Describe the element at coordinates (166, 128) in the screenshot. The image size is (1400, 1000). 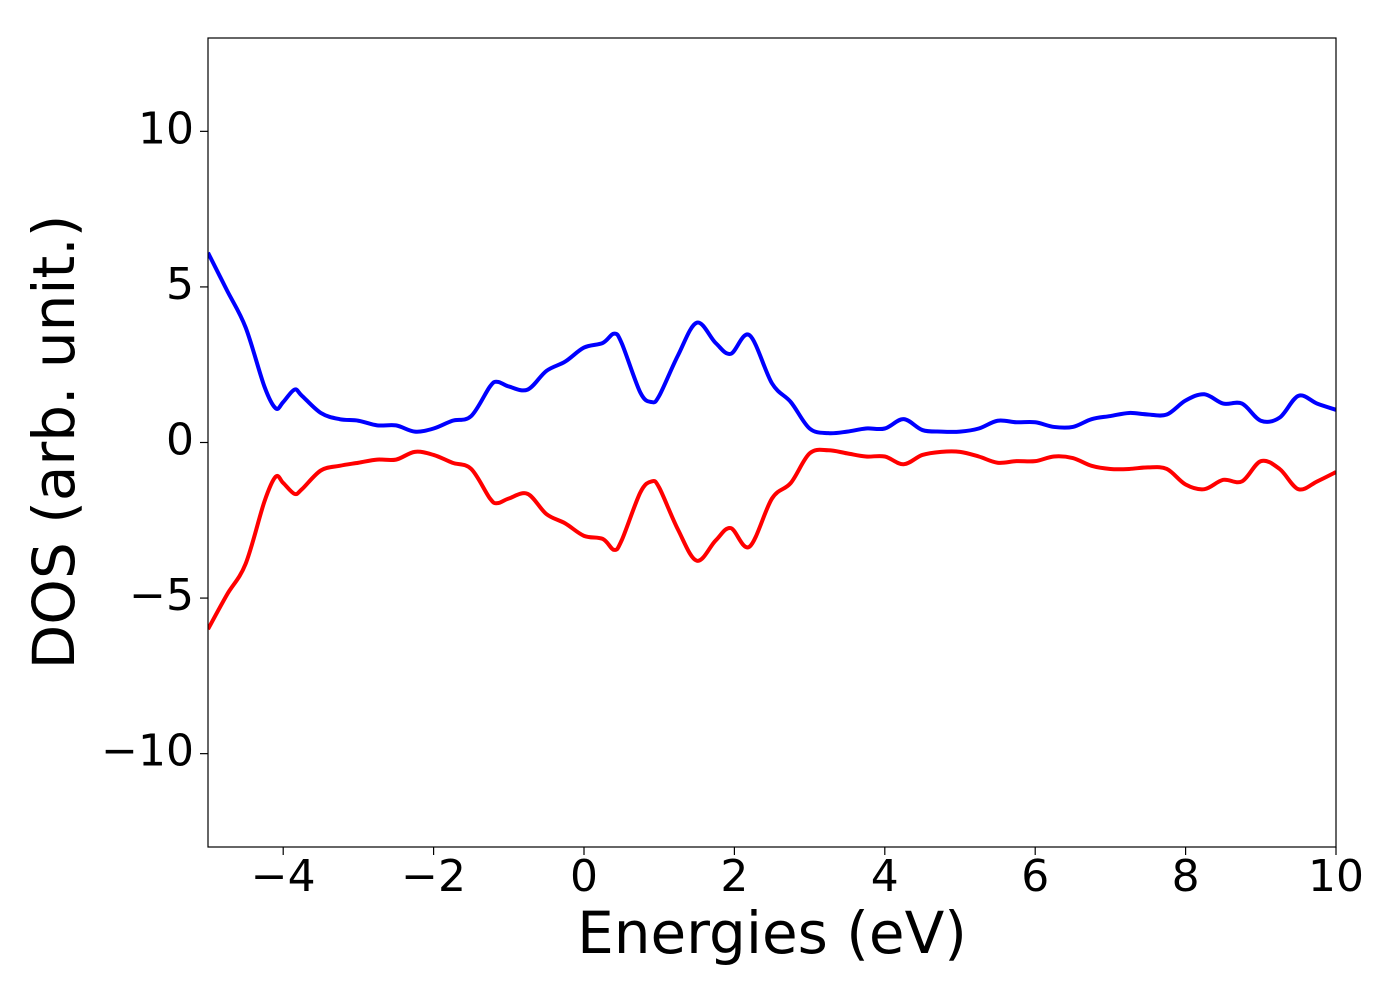
I see `y-tick-label: 10` at that location.